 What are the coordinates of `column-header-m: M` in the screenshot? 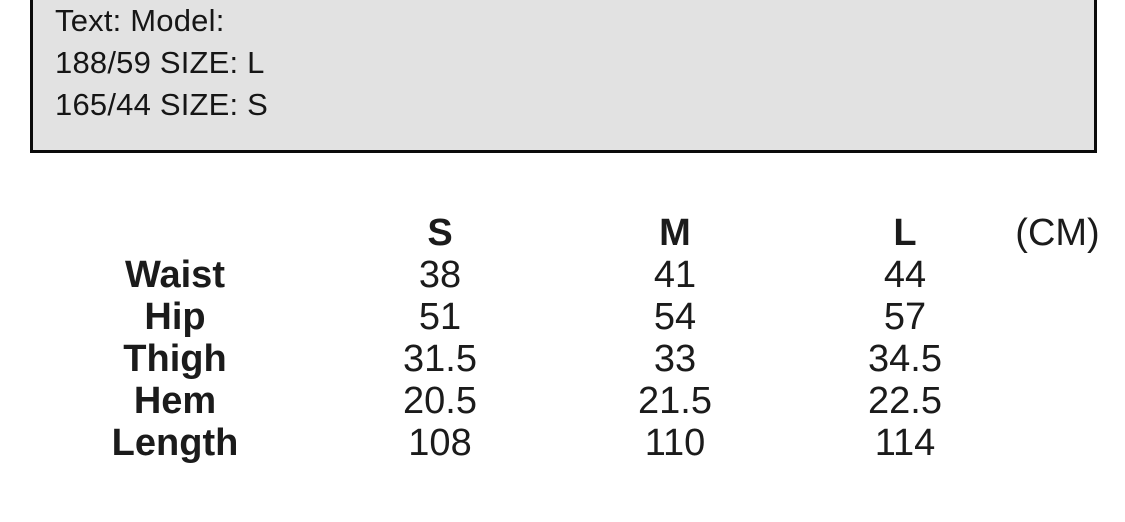 It's located at (675, 233).